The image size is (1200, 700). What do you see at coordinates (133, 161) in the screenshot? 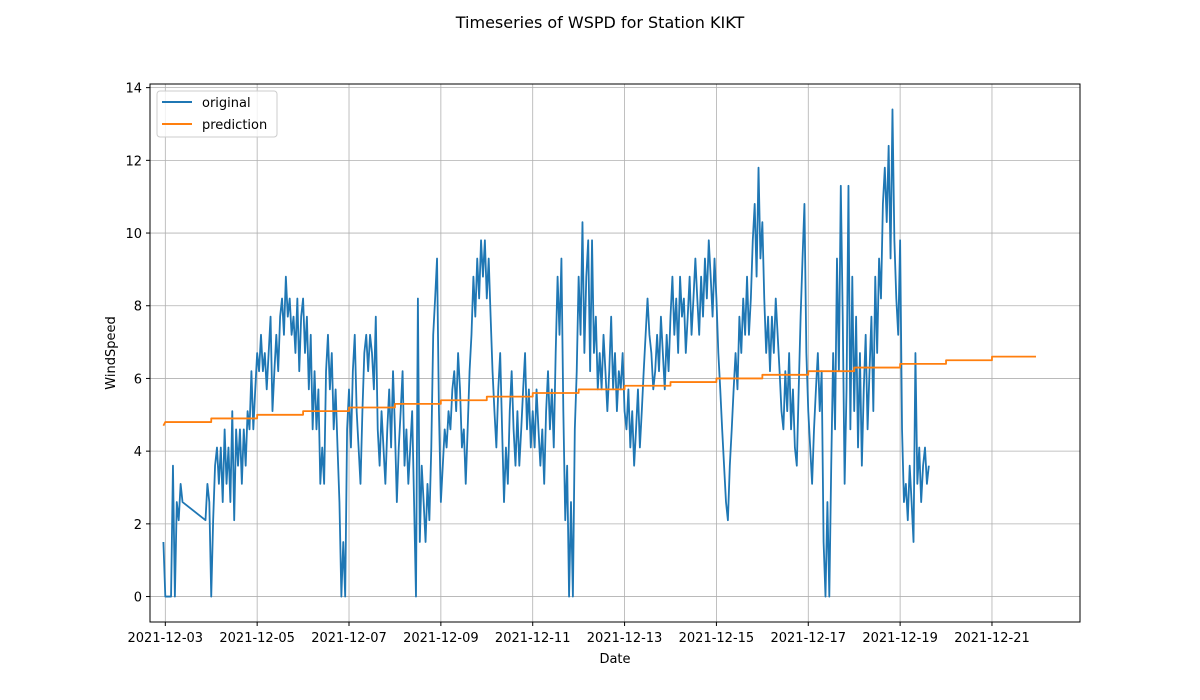
I see `y-tick-label: 12` at bounding box center [133, 161].